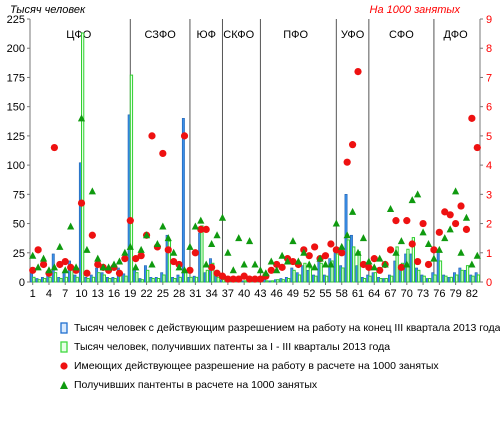 The height and width of the screenshot is (422, 500). I want to click on left-tick-label: 0, so click(22, 283).